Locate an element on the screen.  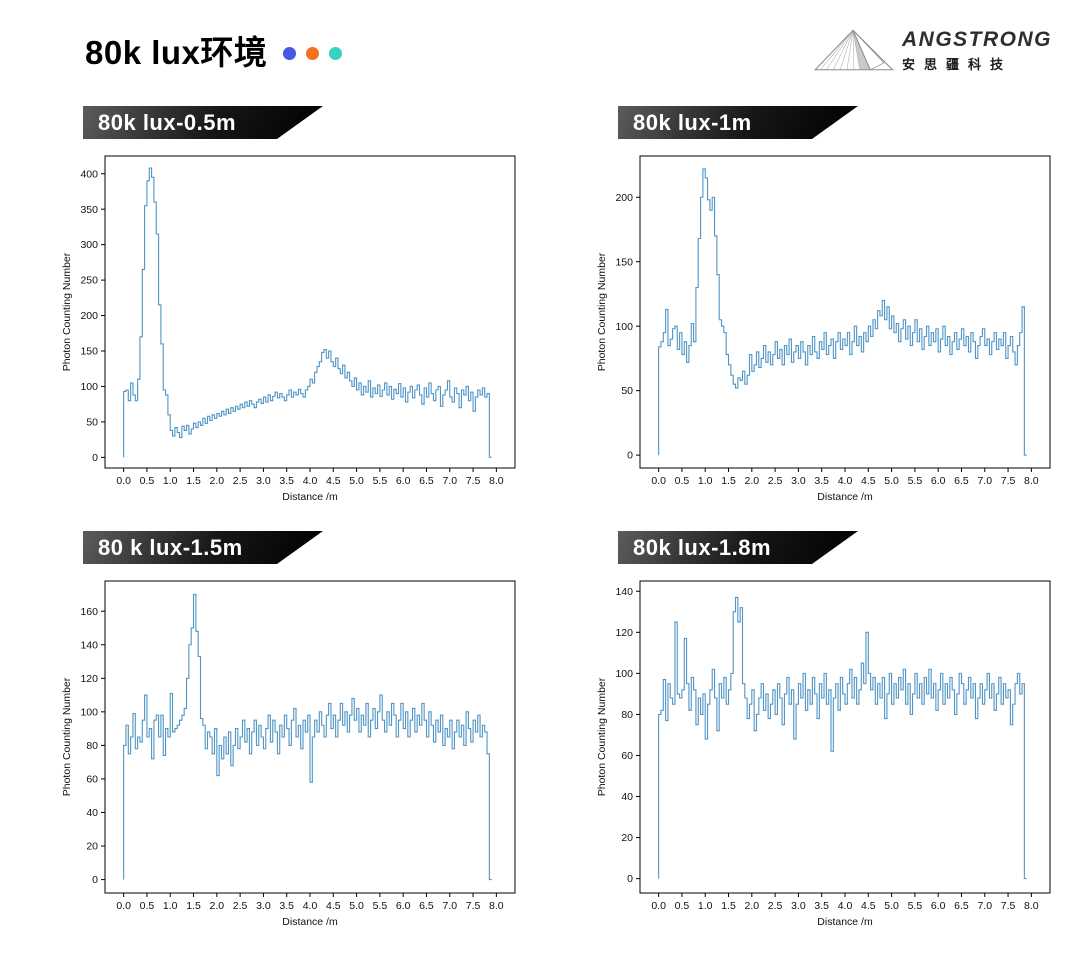
brand-chinese-name: 安思疆科技 is located at coordinates (957, 64).